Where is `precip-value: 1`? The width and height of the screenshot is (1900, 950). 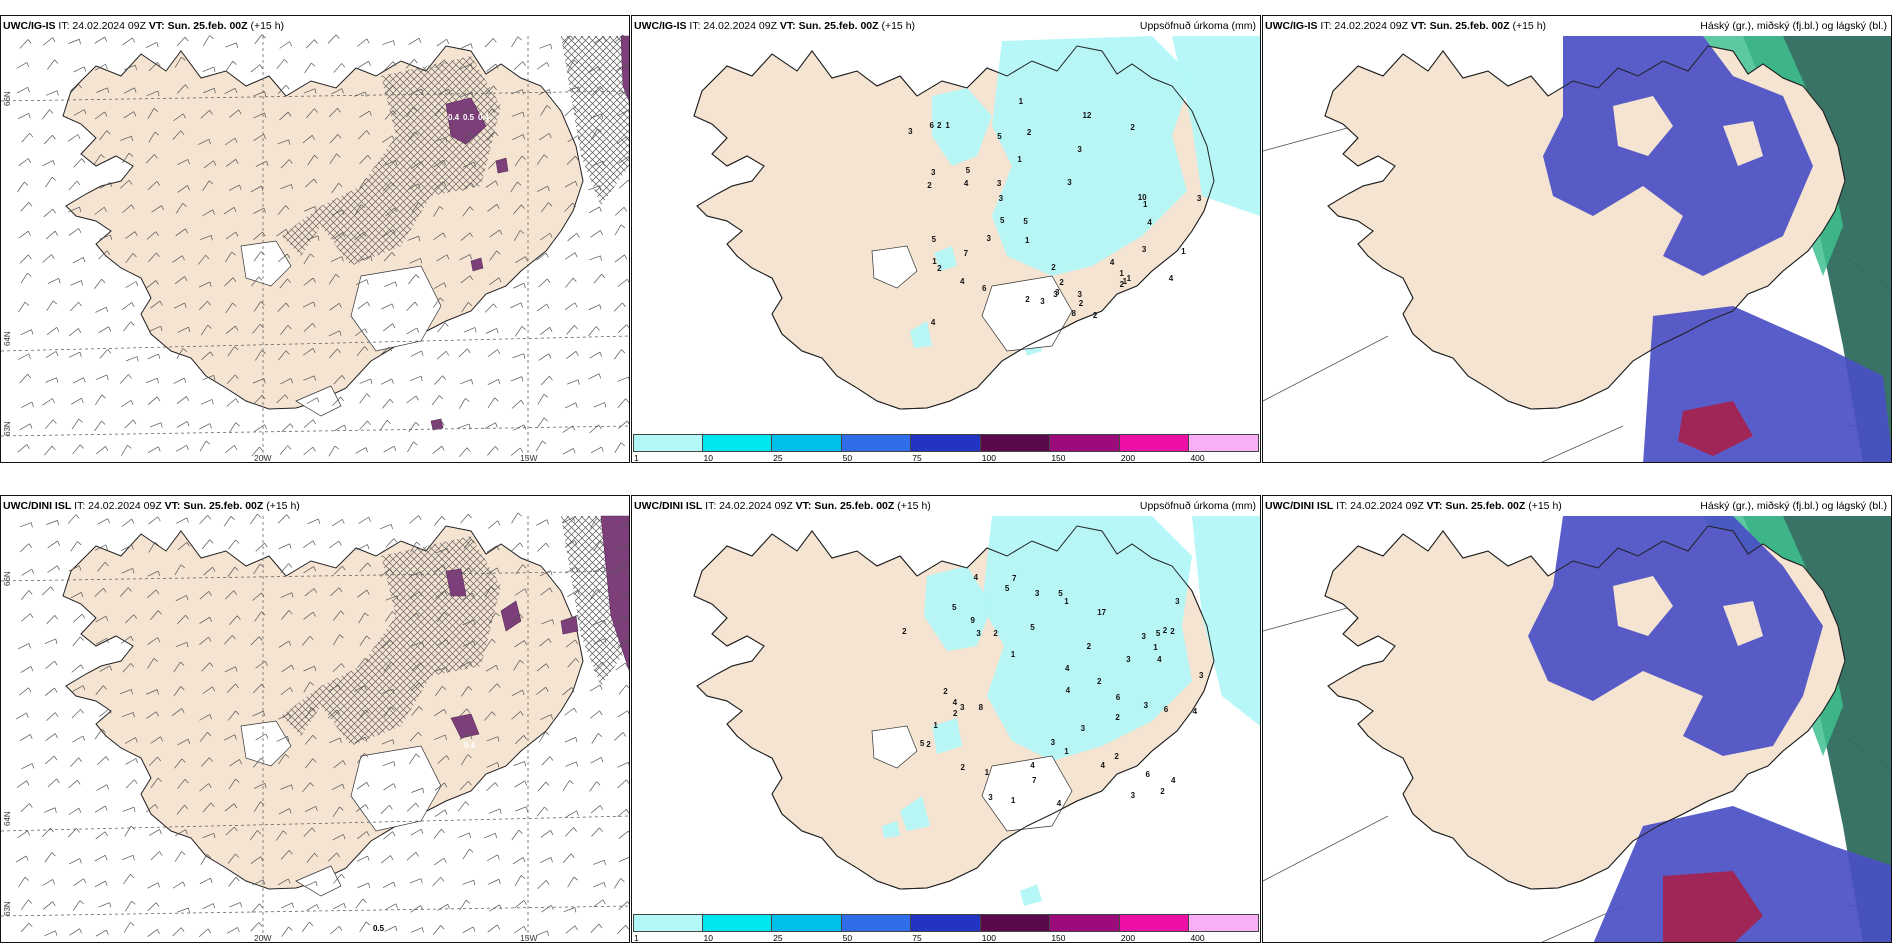 precip-value: 1 is located at coordinates (1066, 601).